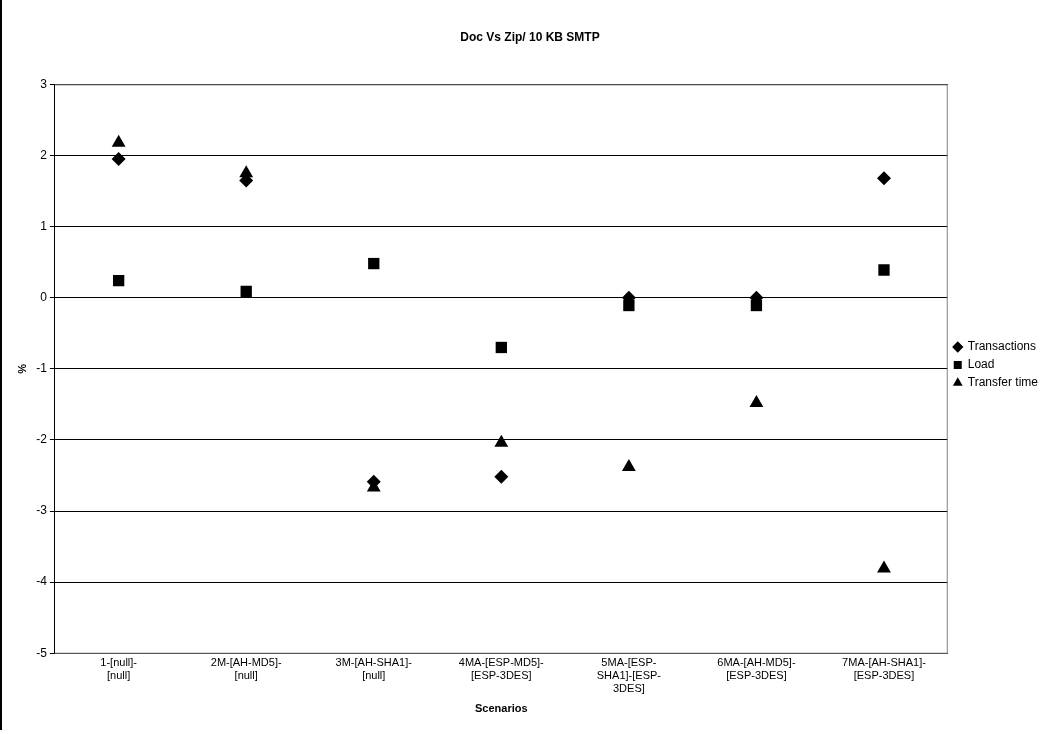 Image resolution: width=1054 pixels, height=734 pixels. Describe the element at coordinates (884, 668) in the screenshot. I see `x-tick-label: 7MA-[AH-SHA1]-[ESP-3DES]` at that location.